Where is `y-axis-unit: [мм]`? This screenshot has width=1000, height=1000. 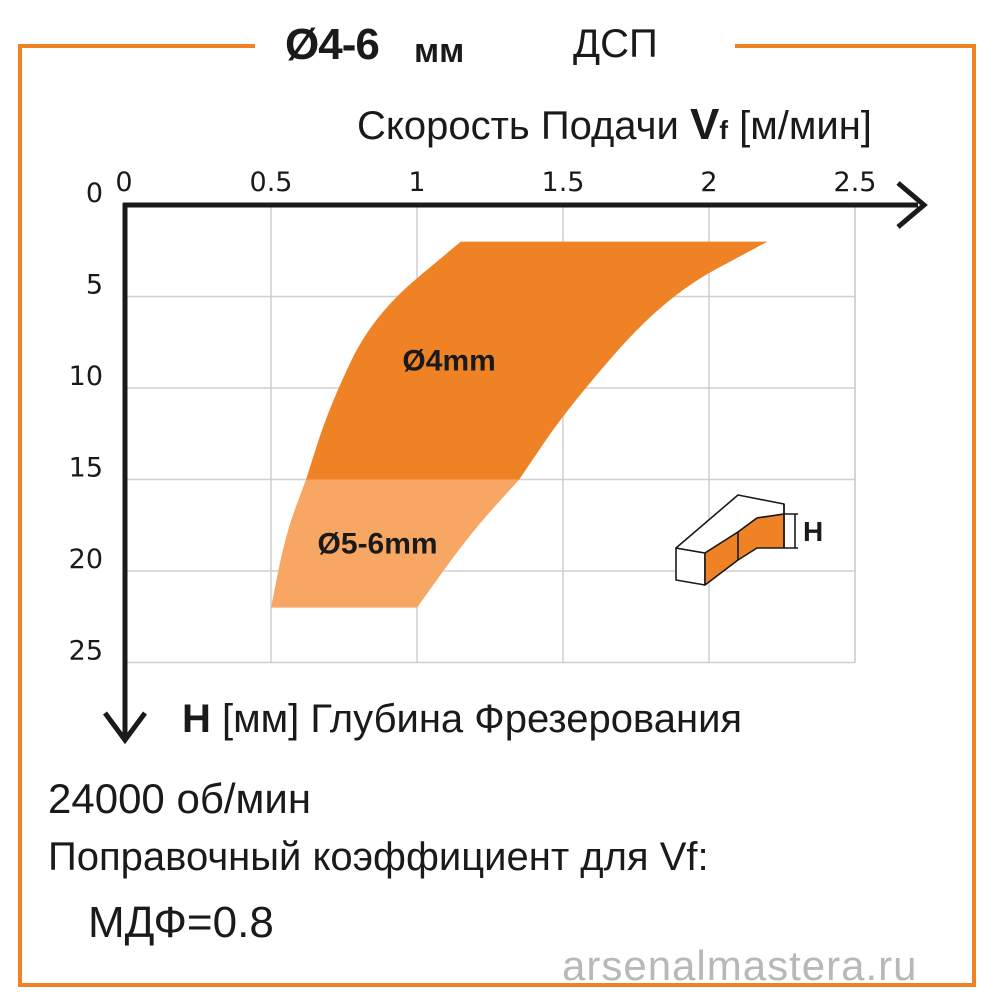
y-axis-unit: [мм] is located at coordinates (261, 719).